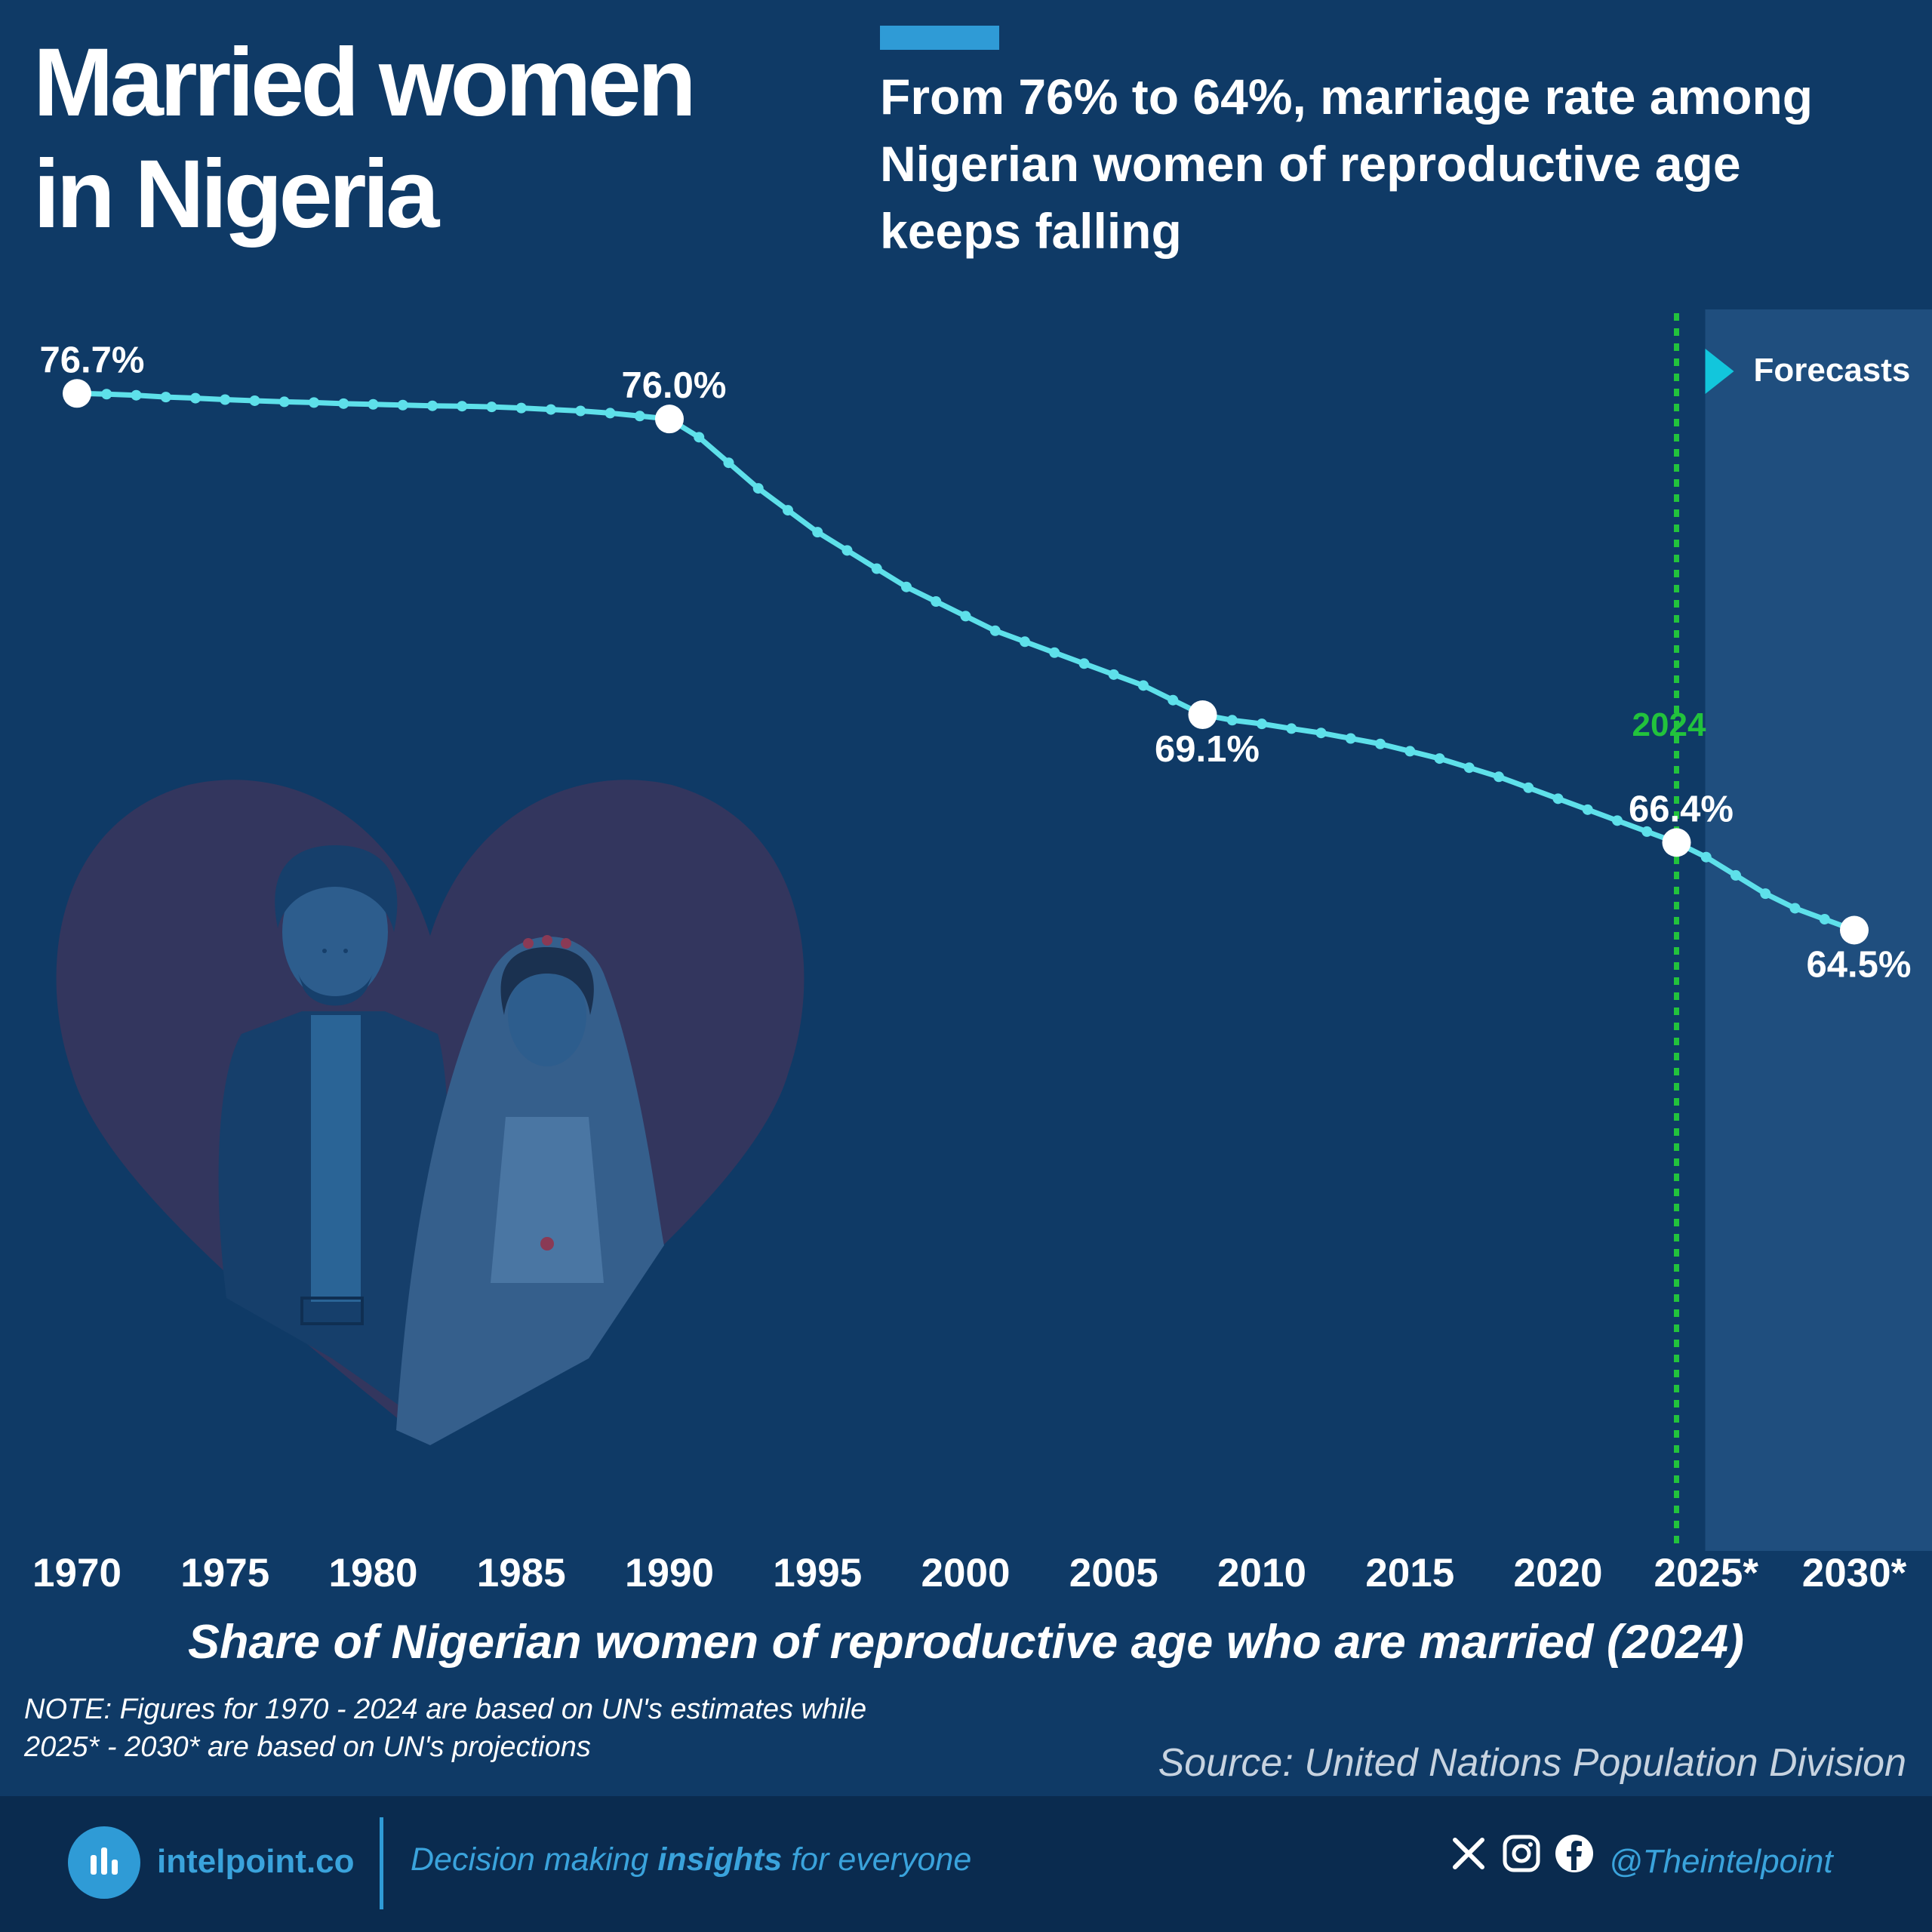  What do you see at coordinates (521, 408) in the screenshot?
I see `data-point-1985` at bounding box center [521, 408].